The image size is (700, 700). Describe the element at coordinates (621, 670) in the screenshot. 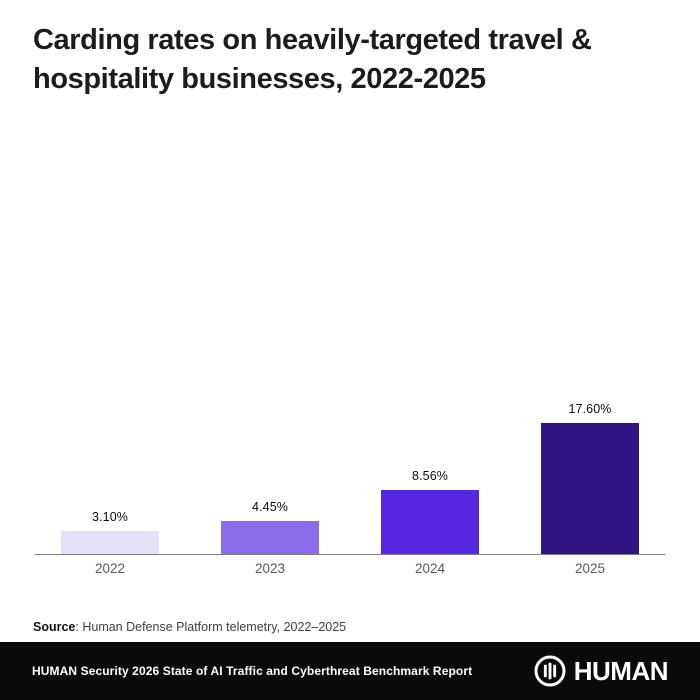

I see `human-logo-text: HUMAN` at that location.